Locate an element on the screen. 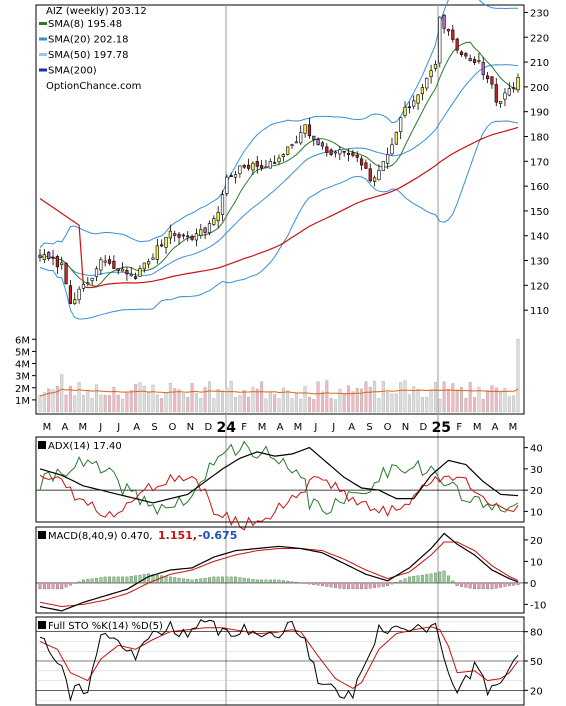 Image resolution: width=566 pixels, height=706 pixels. adx-panel: 10 20 30 40 ADX(14) 17.40 is located at coordinates (289, 483).